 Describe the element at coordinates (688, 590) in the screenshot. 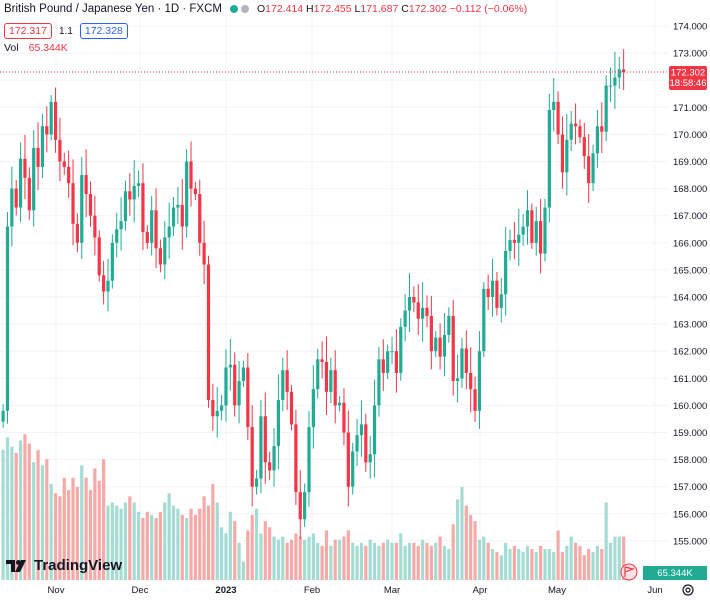

I see `gear-icon` at that location.